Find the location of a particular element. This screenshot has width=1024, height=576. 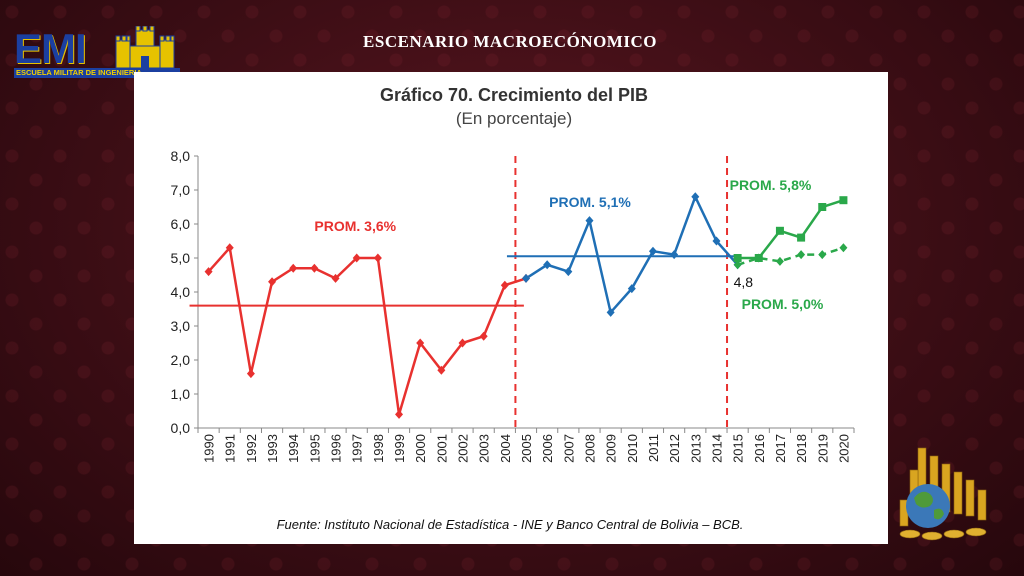

average-label: PROM. 3,6% is located at coordinates (355, 226).